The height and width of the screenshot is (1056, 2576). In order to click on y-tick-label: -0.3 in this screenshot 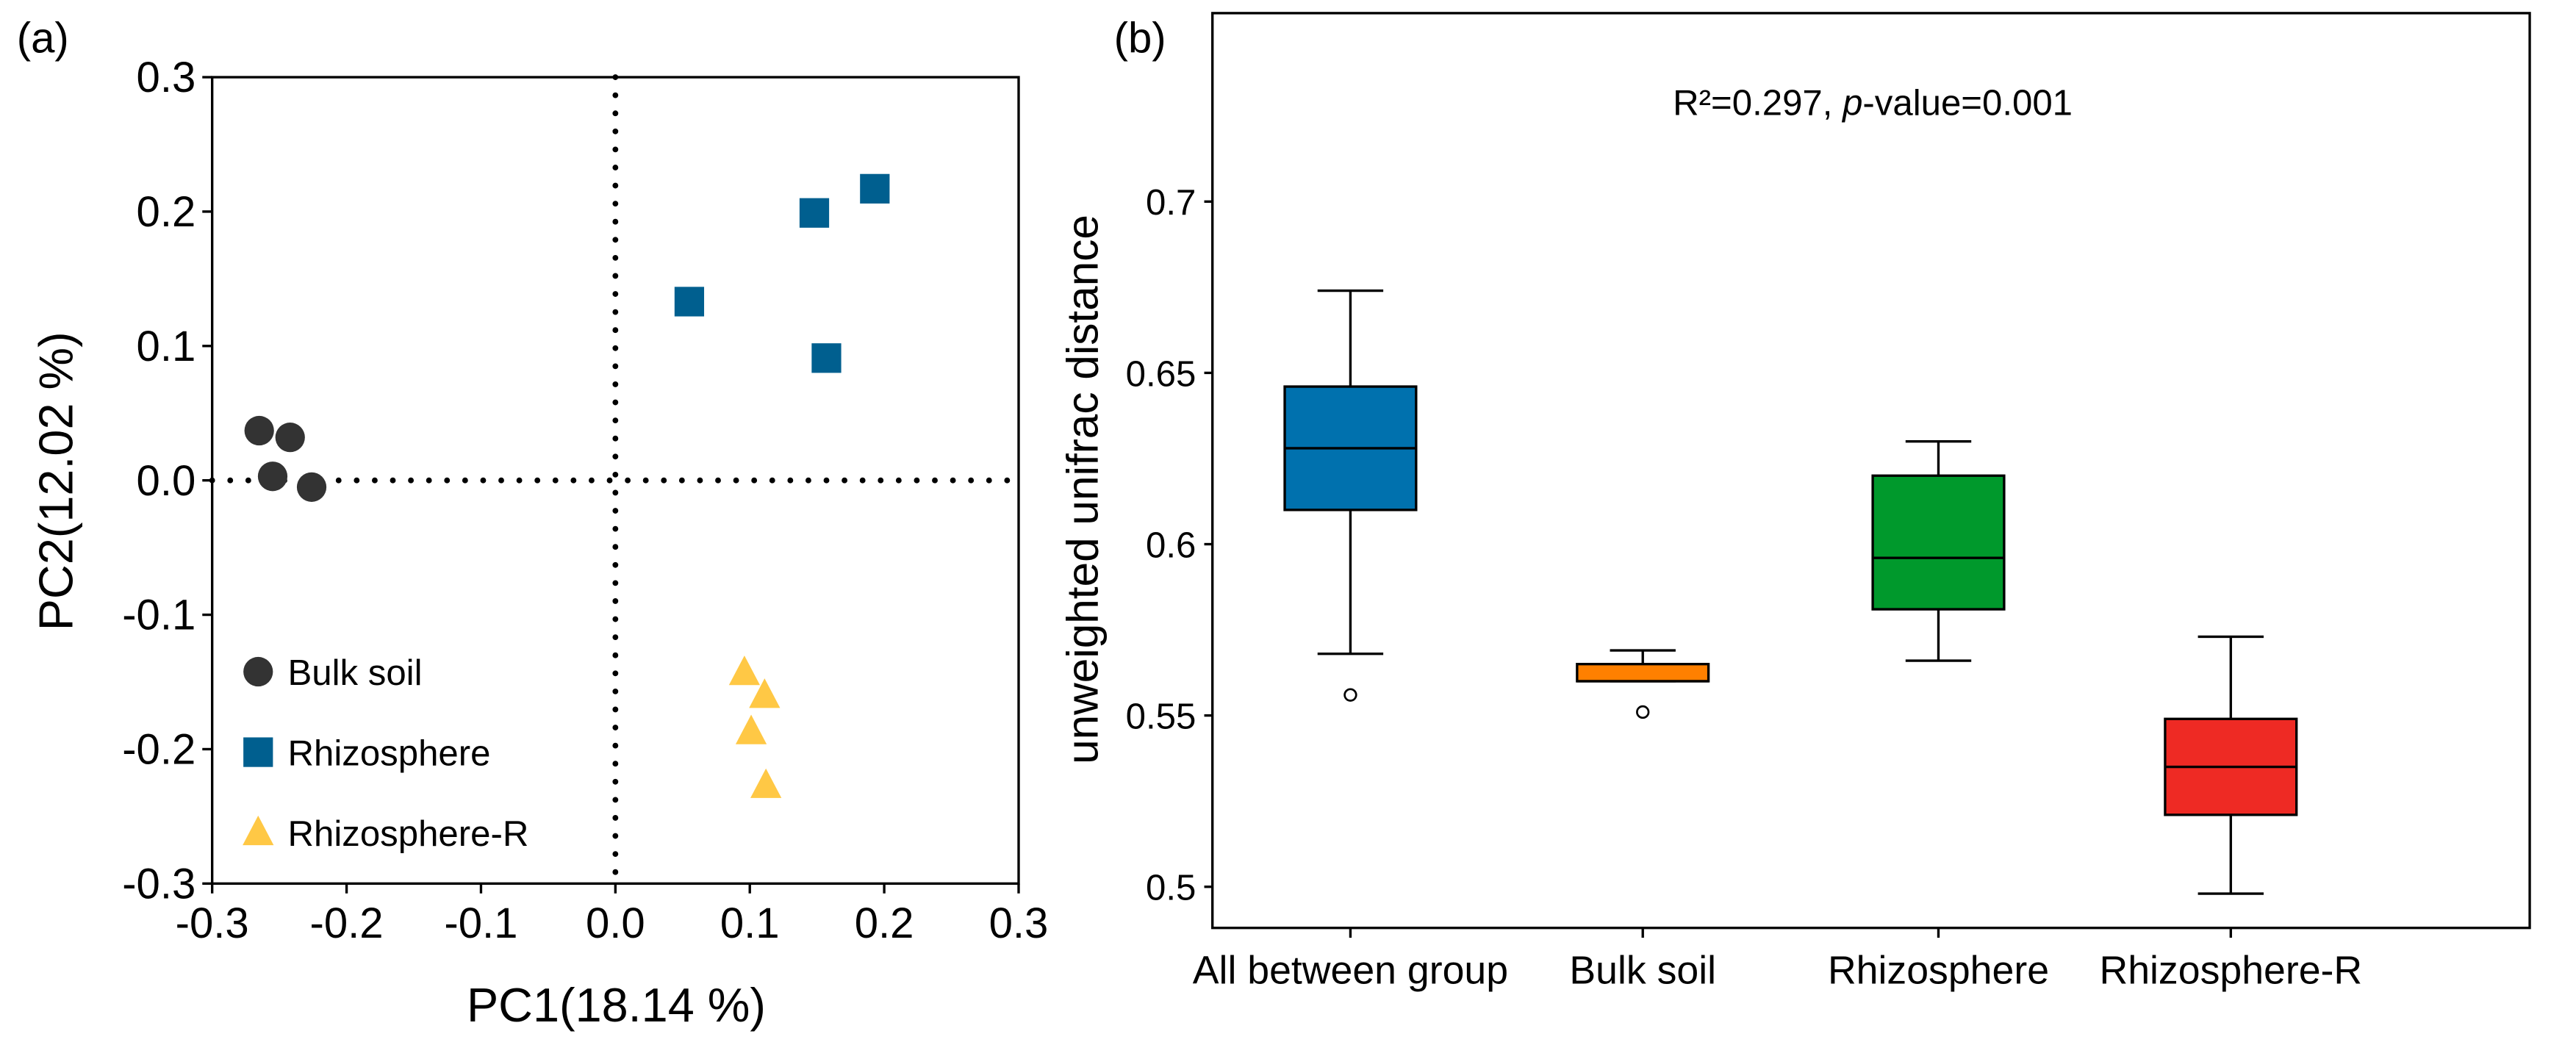, I will do `click(158, 884)`.